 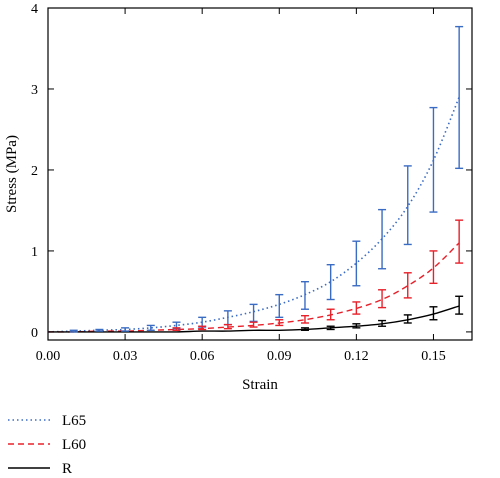 What do you see at coordinates (74, 421) in the screenshot?
I see `legend-label-l65: L65` at bounding box center [74, 421].